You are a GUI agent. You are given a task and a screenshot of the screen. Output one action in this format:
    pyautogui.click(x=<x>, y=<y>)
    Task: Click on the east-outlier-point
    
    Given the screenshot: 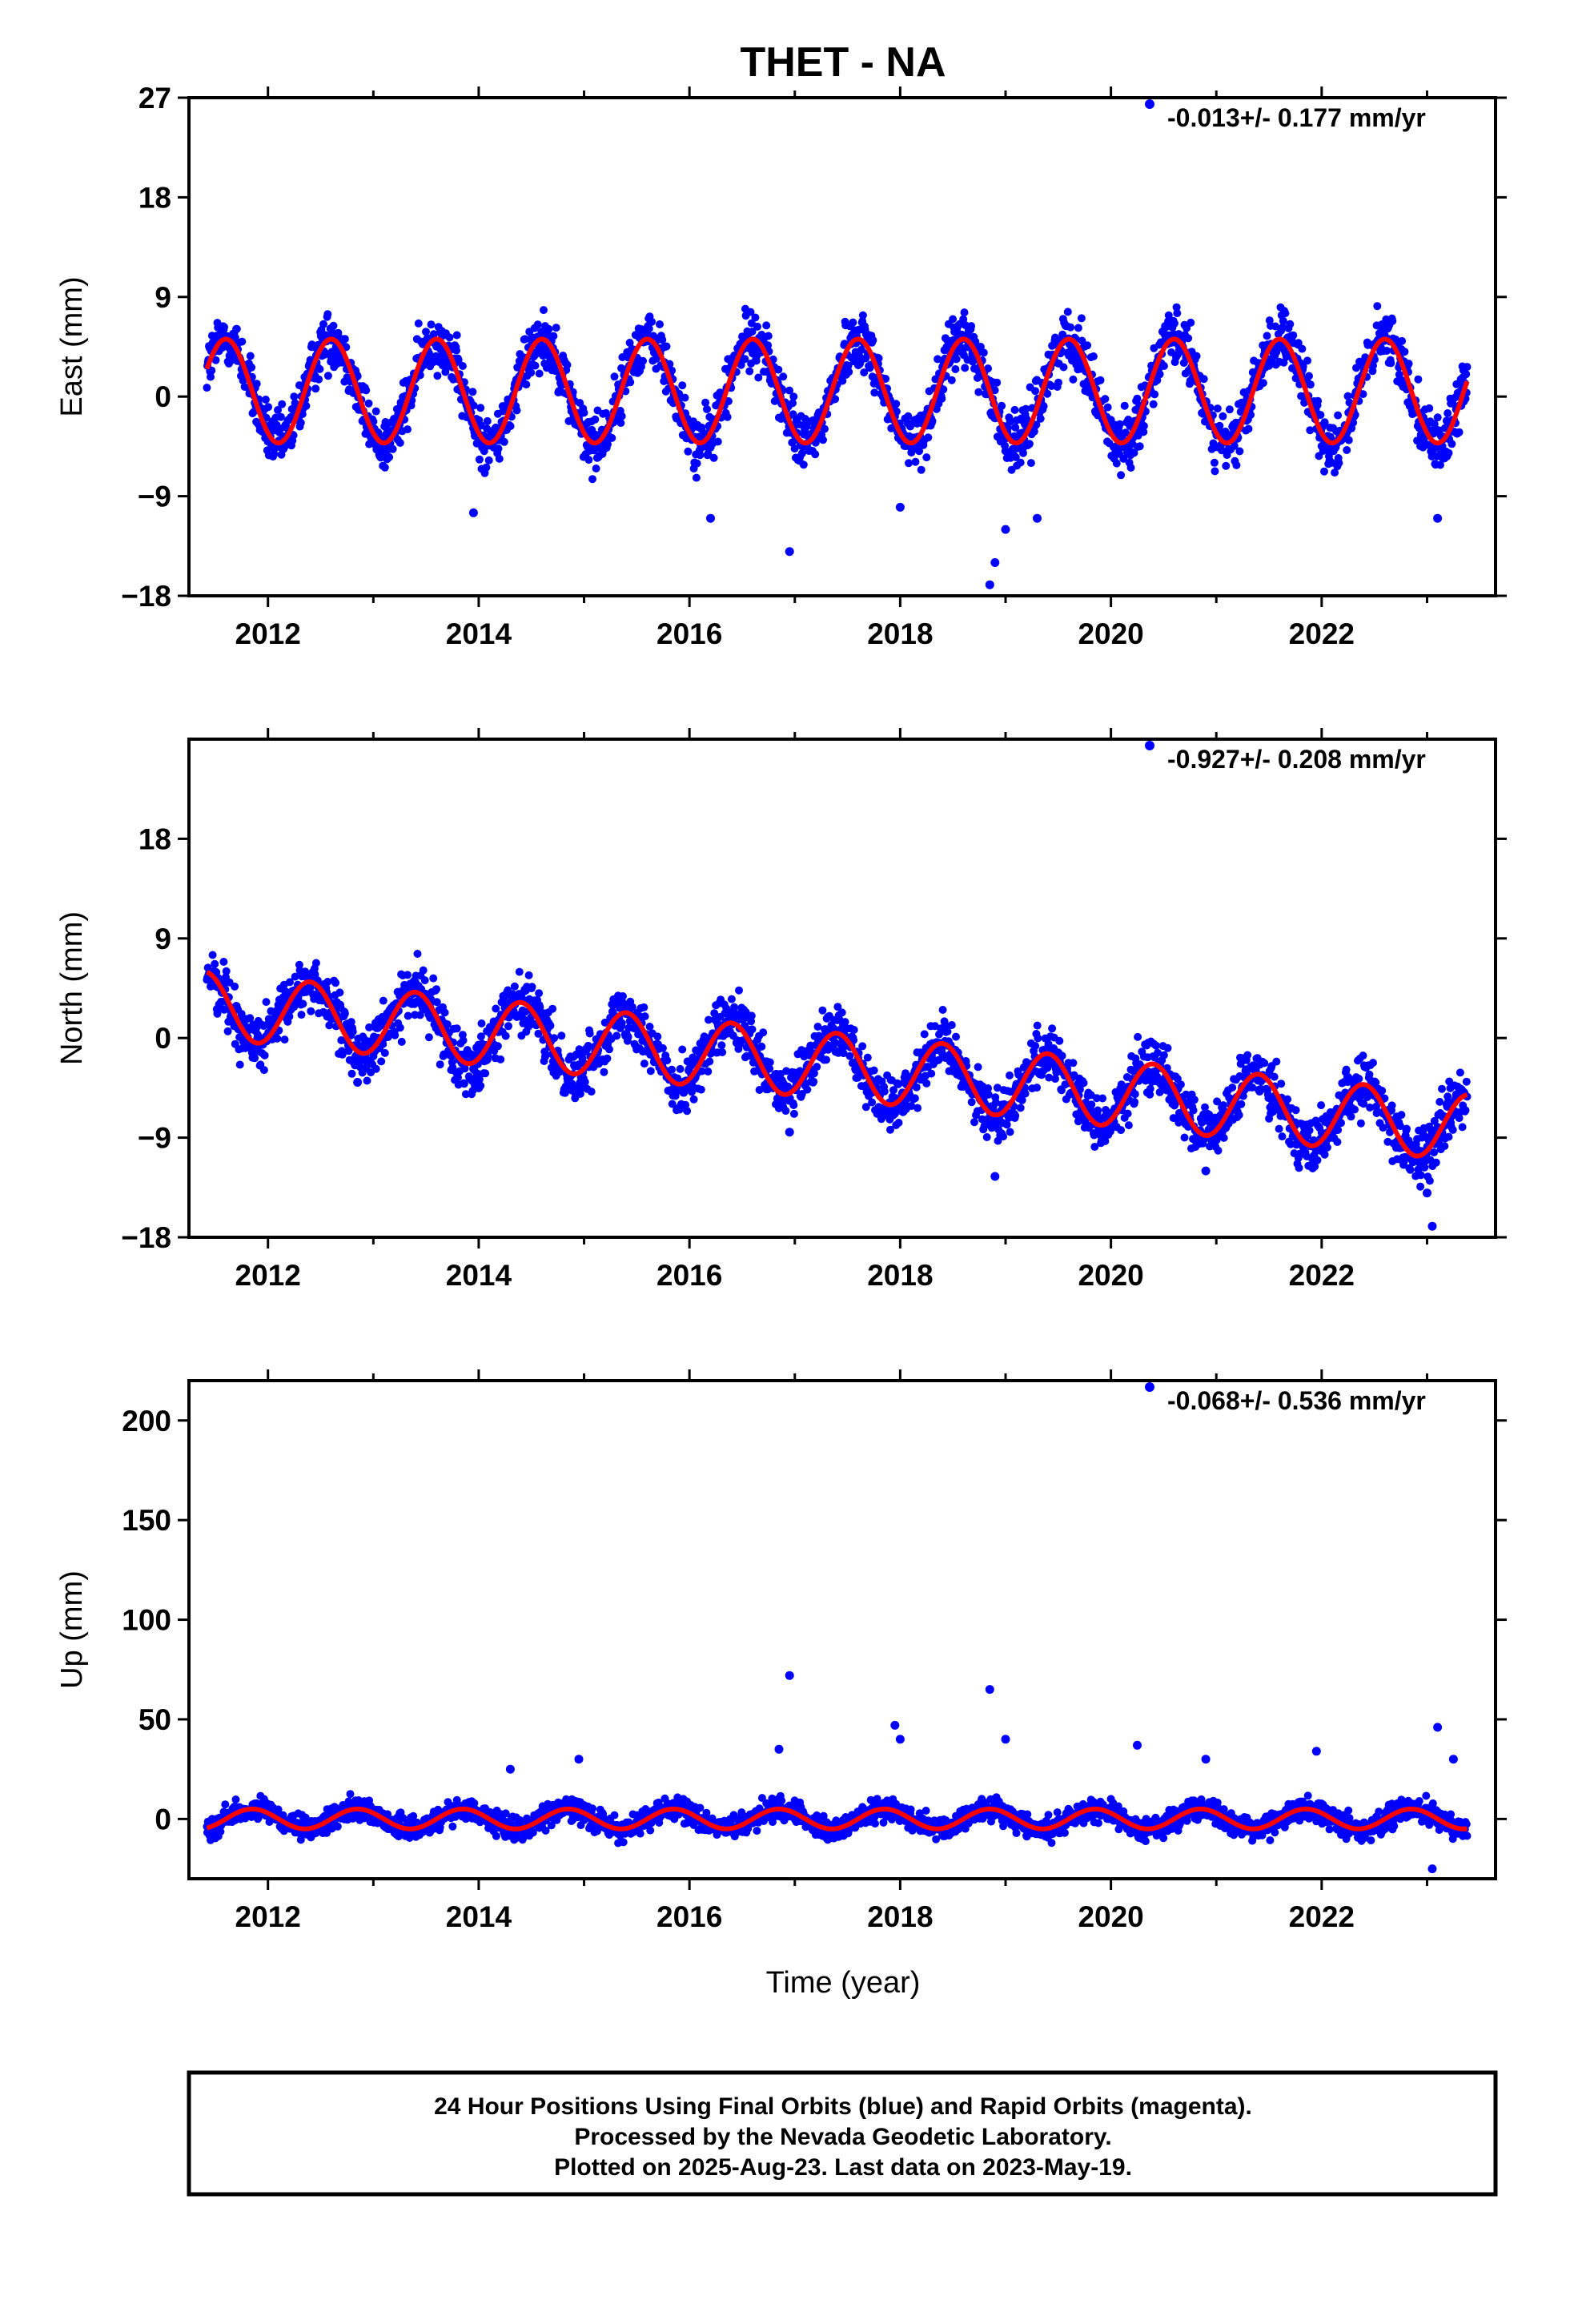 What is the action you would take?
    pyautogui.click(x=1438, y=518)
    